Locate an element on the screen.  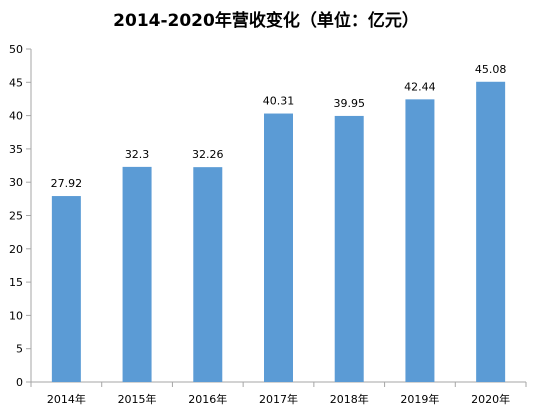
x-tick-label: 2015年 is located at coordinates (137, 399).